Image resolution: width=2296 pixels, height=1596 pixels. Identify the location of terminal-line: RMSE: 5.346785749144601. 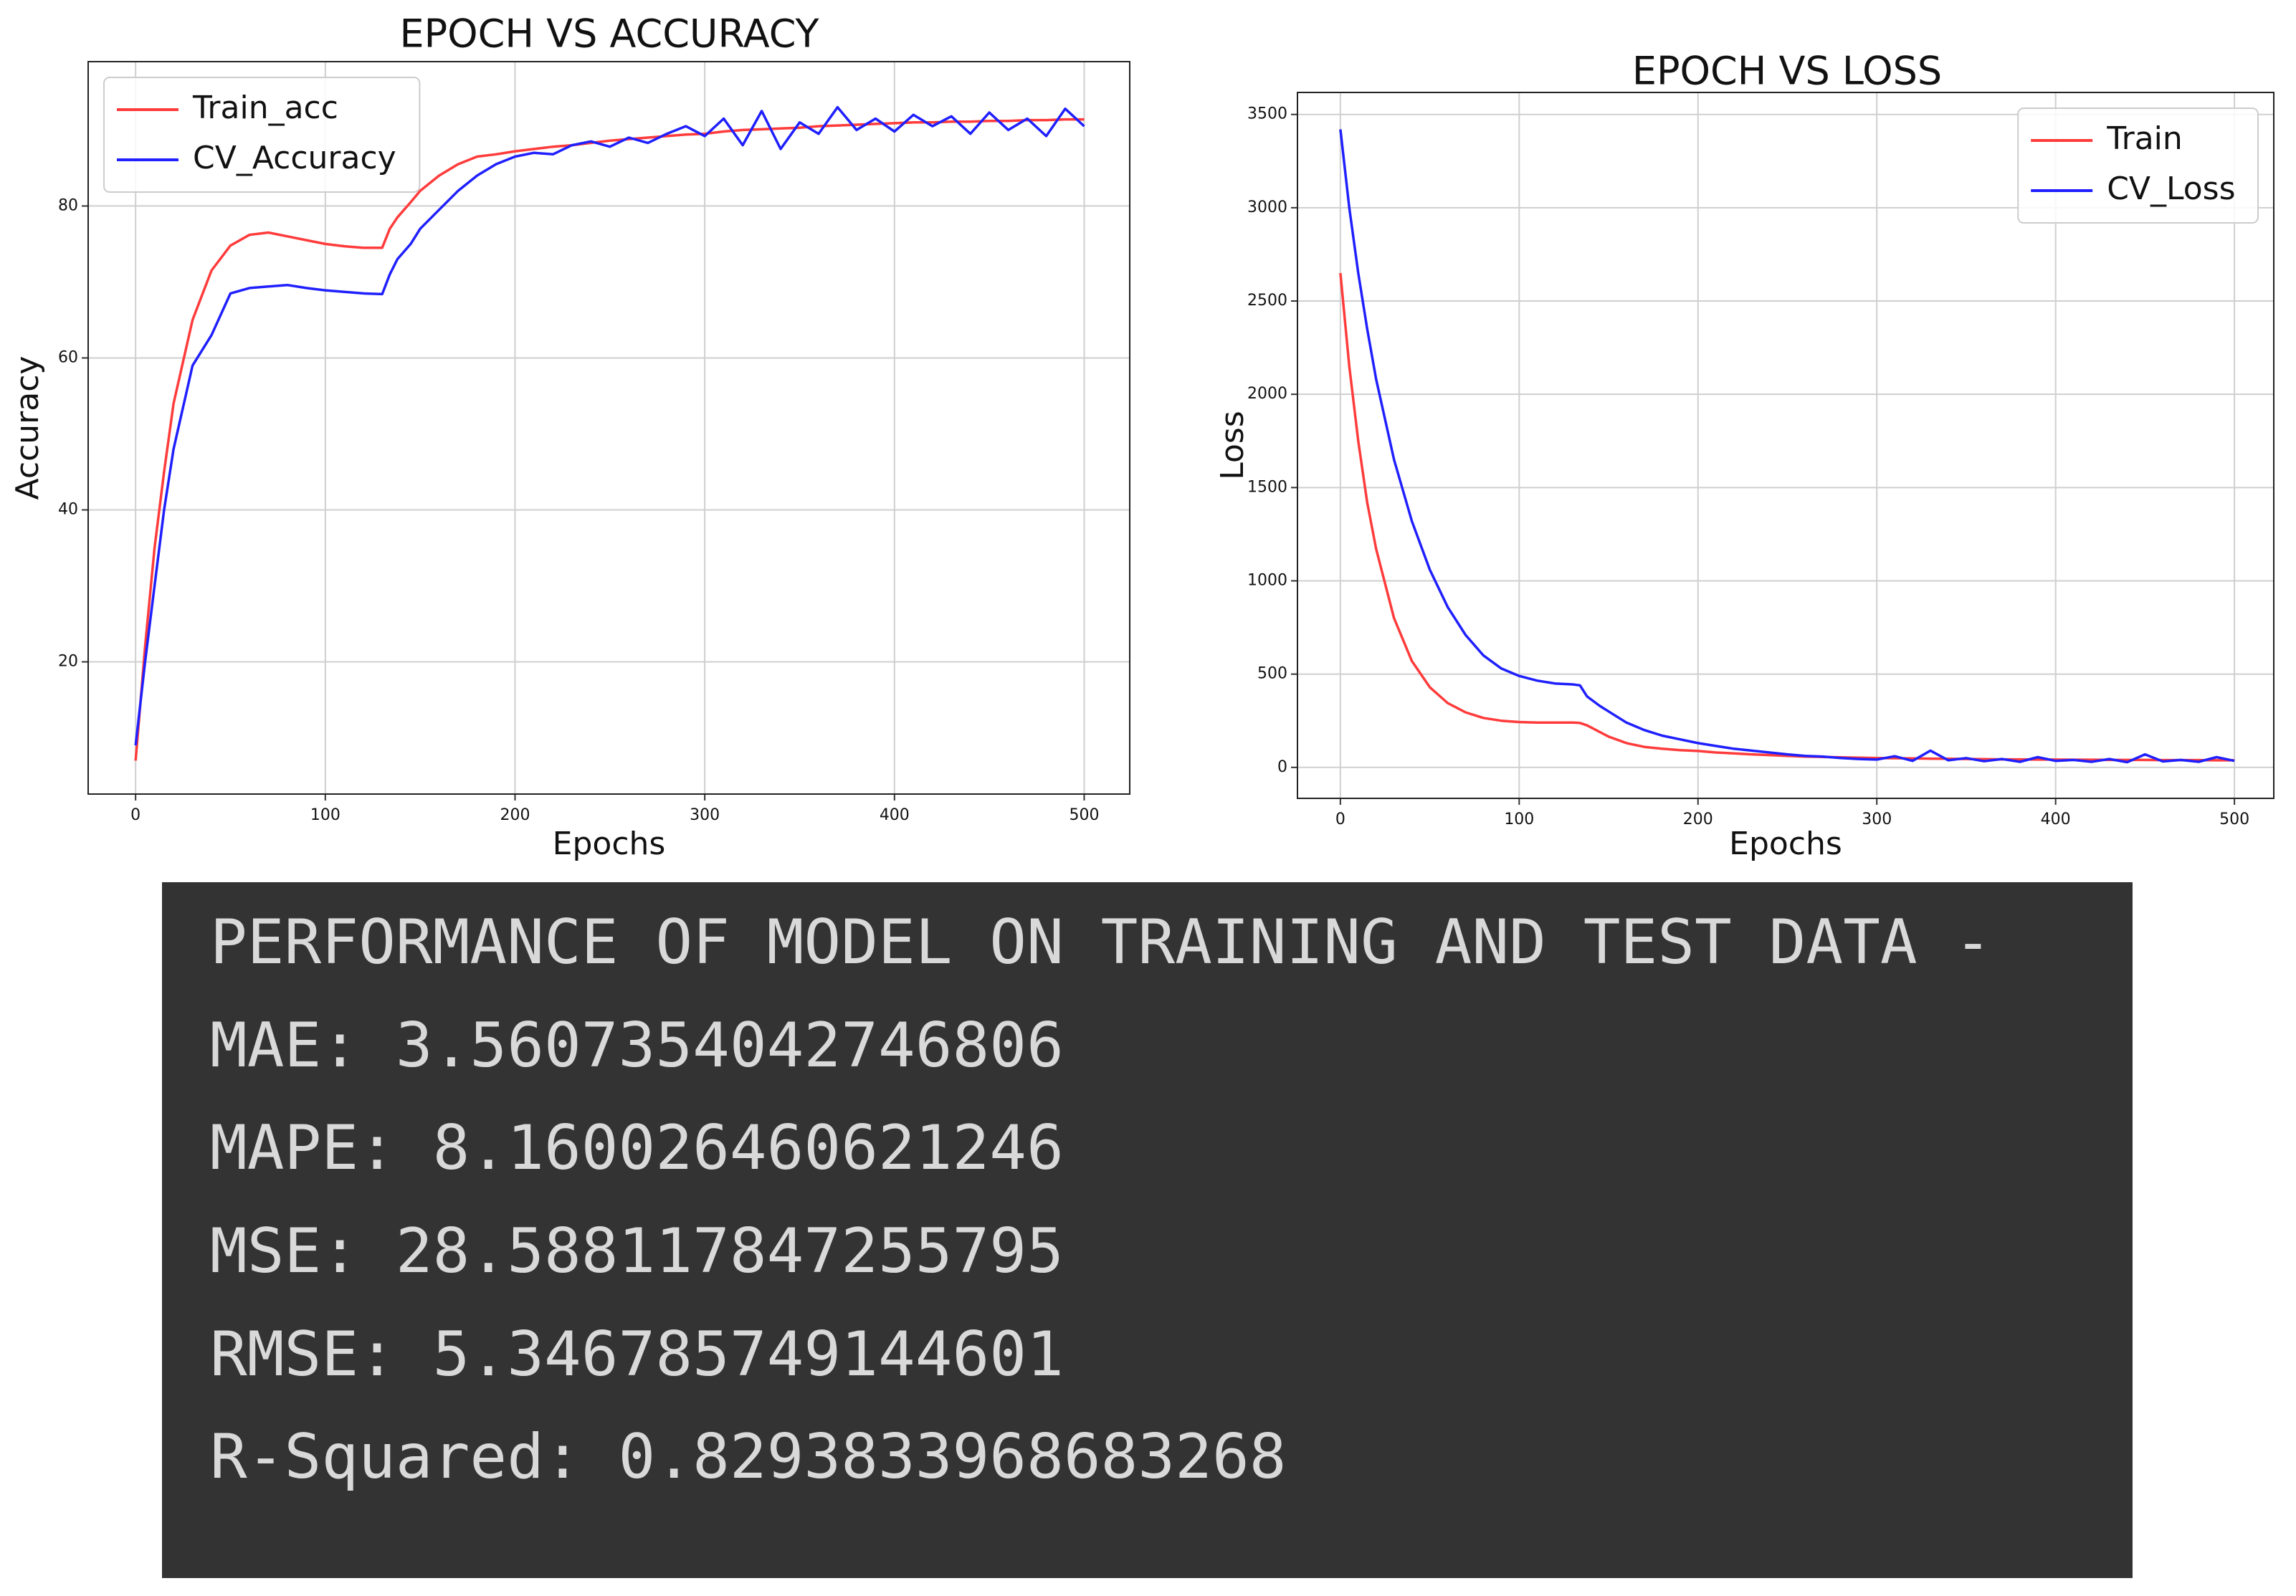
(637, 1355).